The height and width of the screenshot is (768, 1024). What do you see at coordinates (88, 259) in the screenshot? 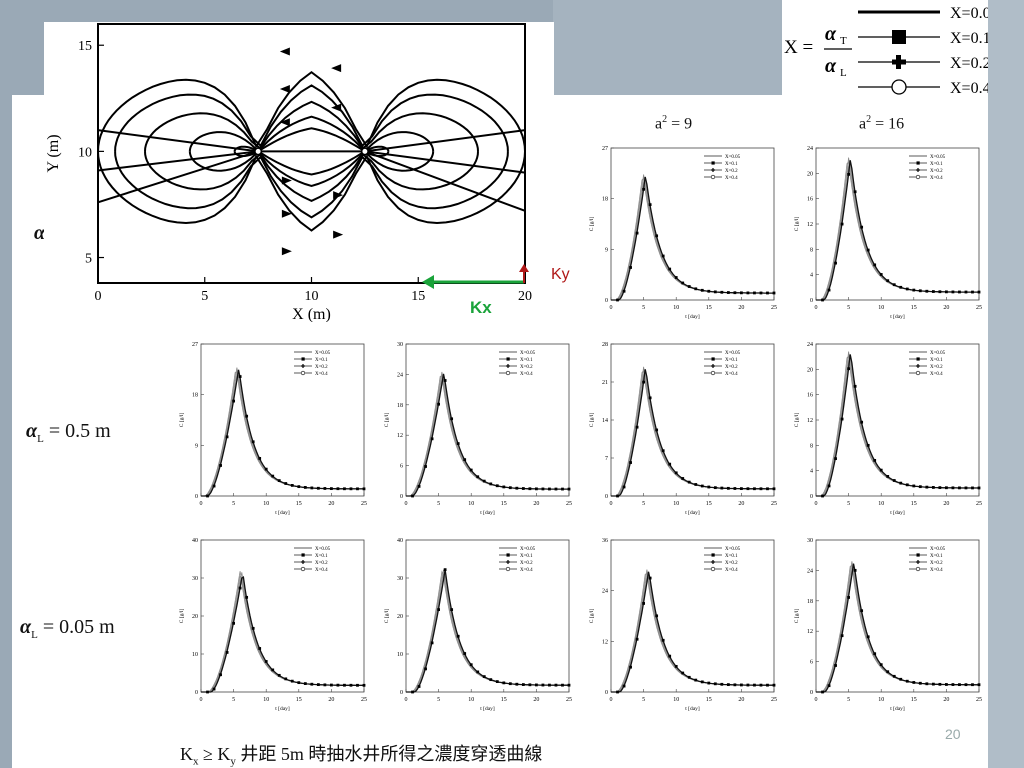
I see `y-tick-label: 5` at bounding box center [88, 259].